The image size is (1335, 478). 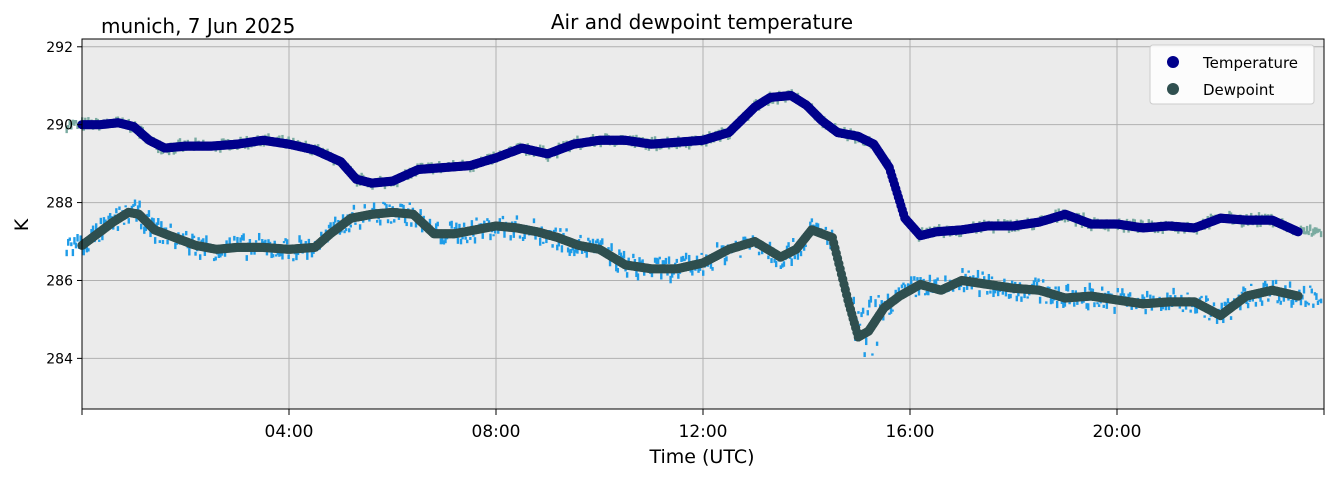 What do you see at coordinates (1298, 232) in the screenshot?
I see `temperature-point` at bounding box center [1298, 232].